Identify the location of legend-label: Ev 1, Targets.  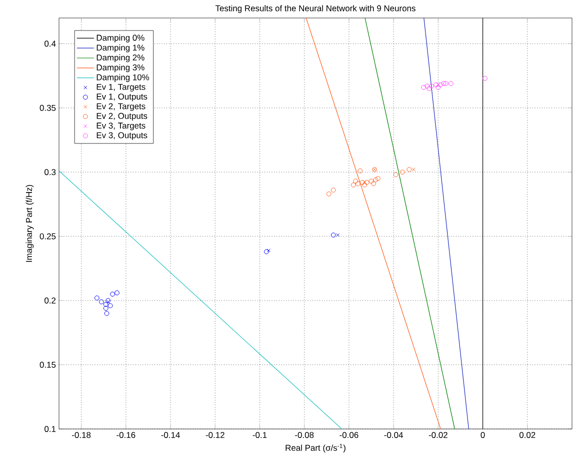
(121, 88).